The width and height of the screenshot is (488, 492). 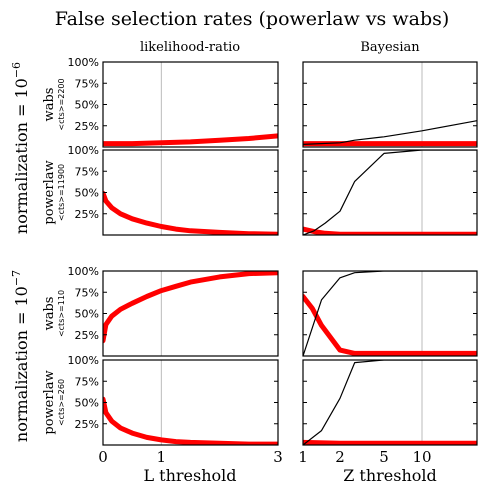 What do you see at coordinates (21, 156) in the screenshot?
I see `row-group-label-top-text: normalization = 10` at bounding box center [21, 156].